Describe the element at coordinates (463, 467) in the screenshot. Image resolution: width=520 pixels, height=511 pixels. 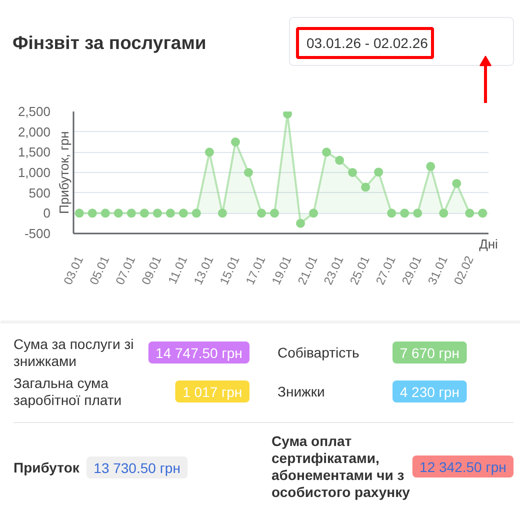
I see `text: 12 342.50 грн` at that location.